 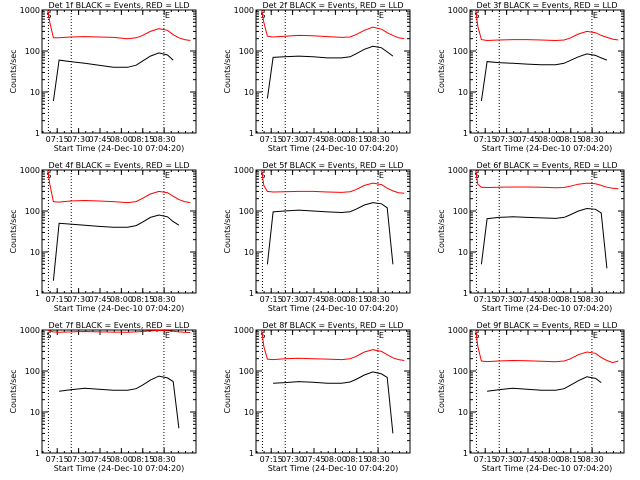 I want to click on chart-title: Det 2f BLACK = Events, RED = LLD, so click(x=332, y=5).